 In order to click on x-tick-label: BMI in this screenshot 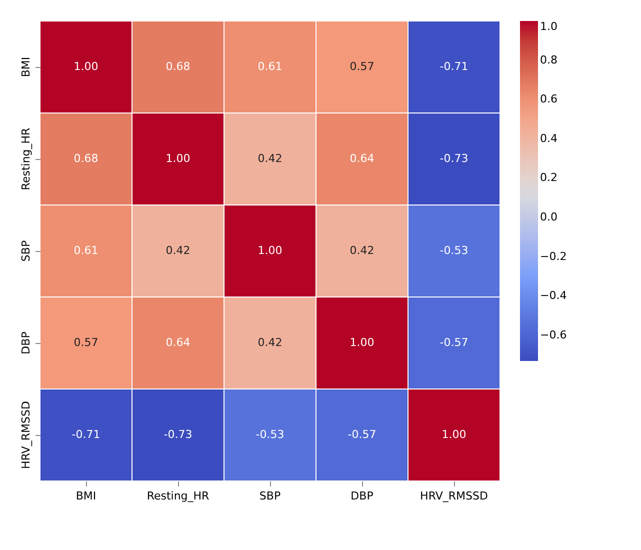, I will do `click(86, 496)`.